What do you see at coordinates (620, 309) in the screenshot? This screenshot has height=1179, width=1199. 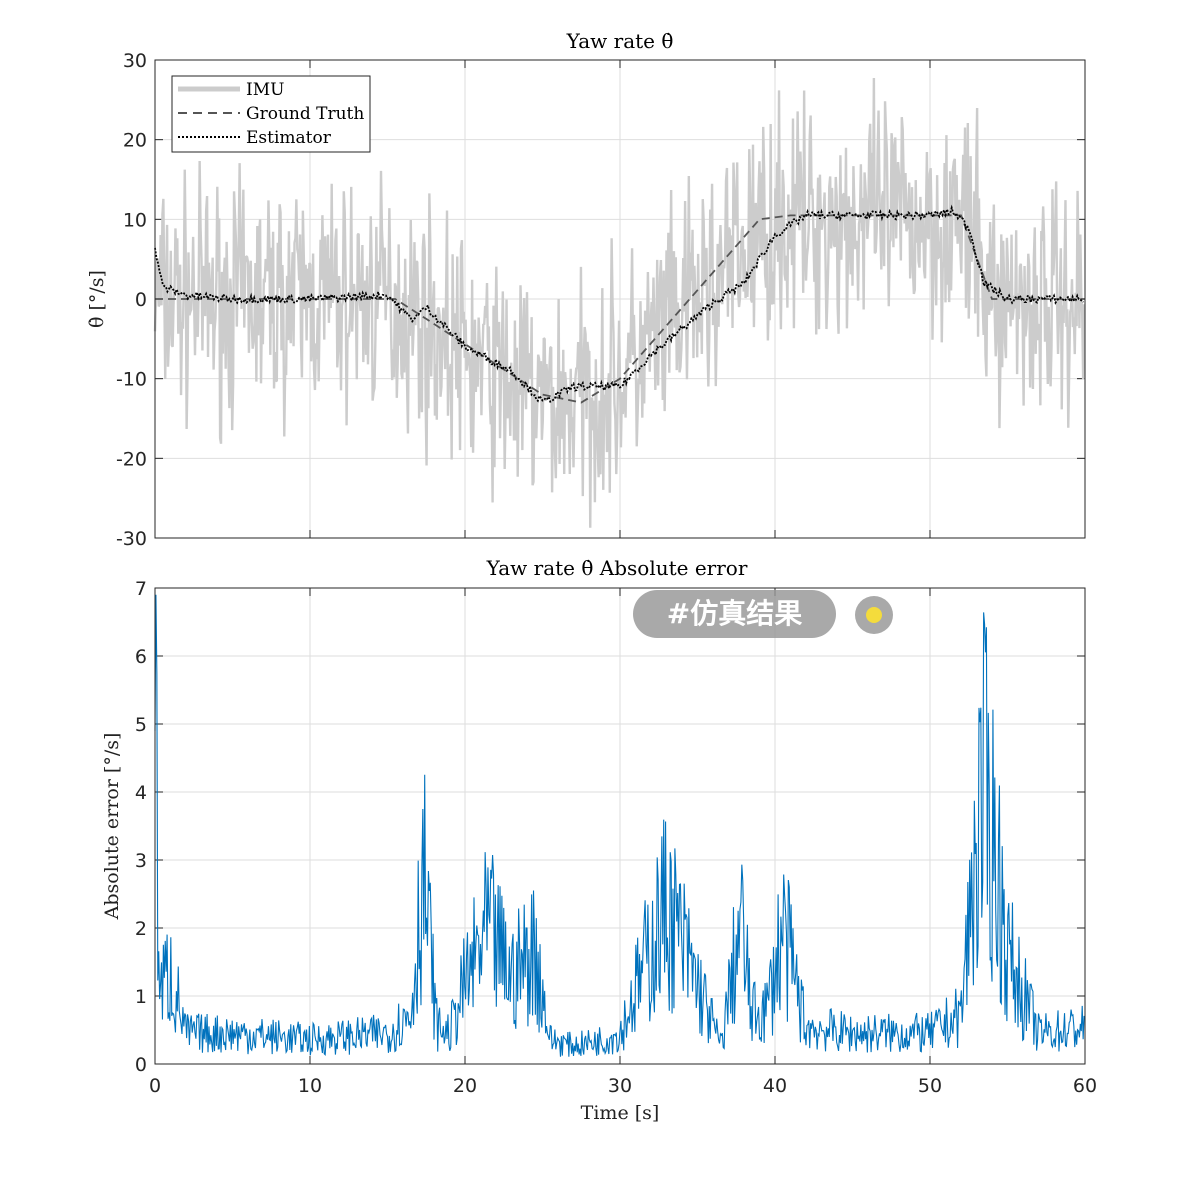 I see `series-ground-truth` at bounding box center [620, 309].